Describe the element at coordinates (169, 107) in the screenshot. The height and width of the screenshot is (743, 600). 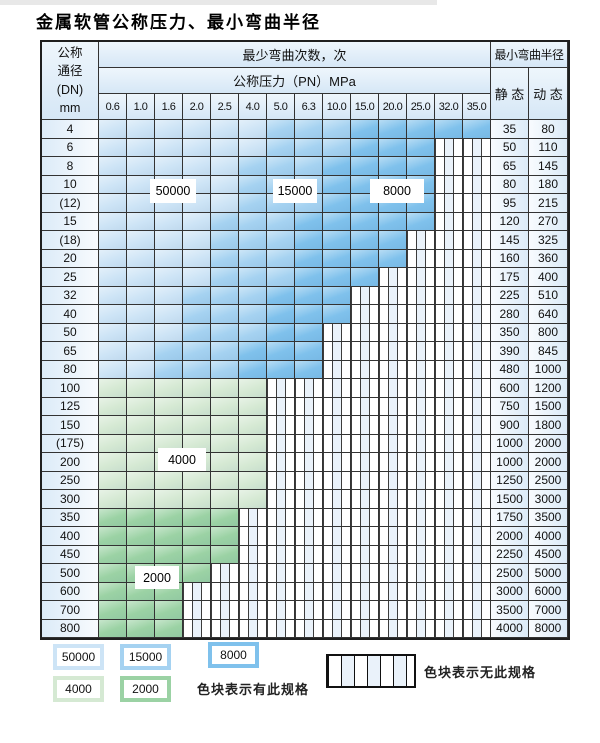
I see `pressure-value-header: 1.6` at that location.